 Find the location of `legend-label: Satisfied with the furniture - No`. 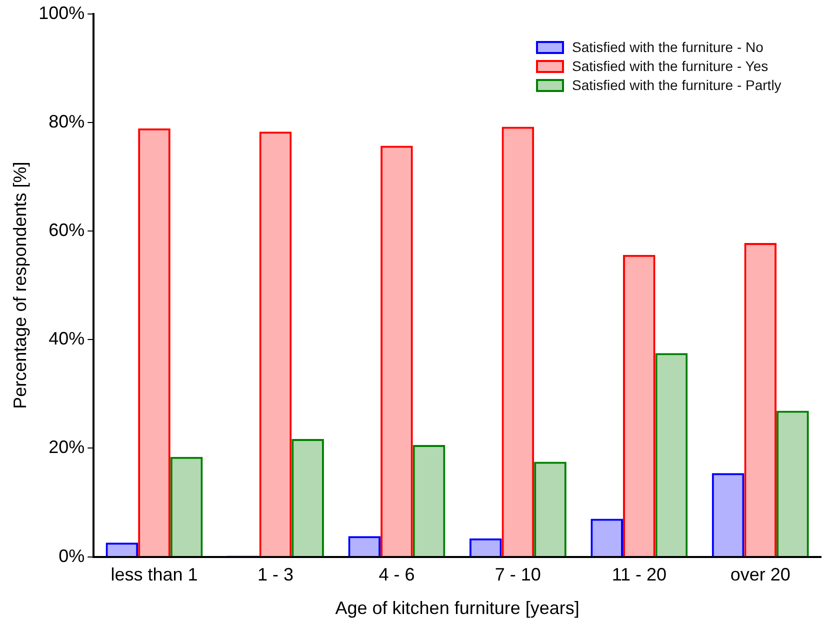

legend-label: Satisfied with the furniture - No is located at coordinates (668, 47).